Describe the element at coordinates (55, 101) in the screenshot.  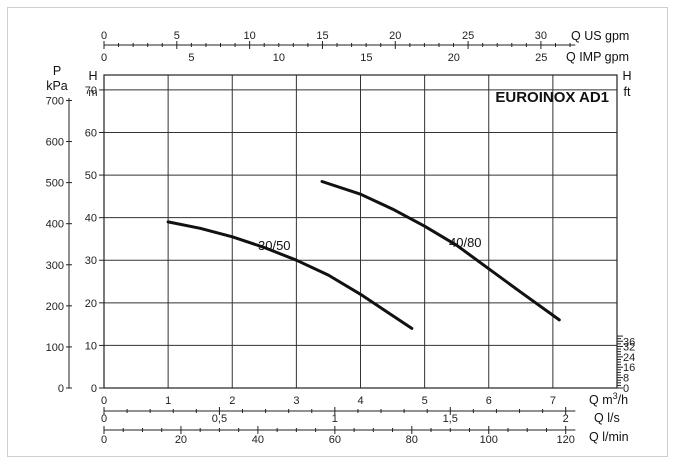
I see `y-axis-kpa-tick-label: 700` at that location.